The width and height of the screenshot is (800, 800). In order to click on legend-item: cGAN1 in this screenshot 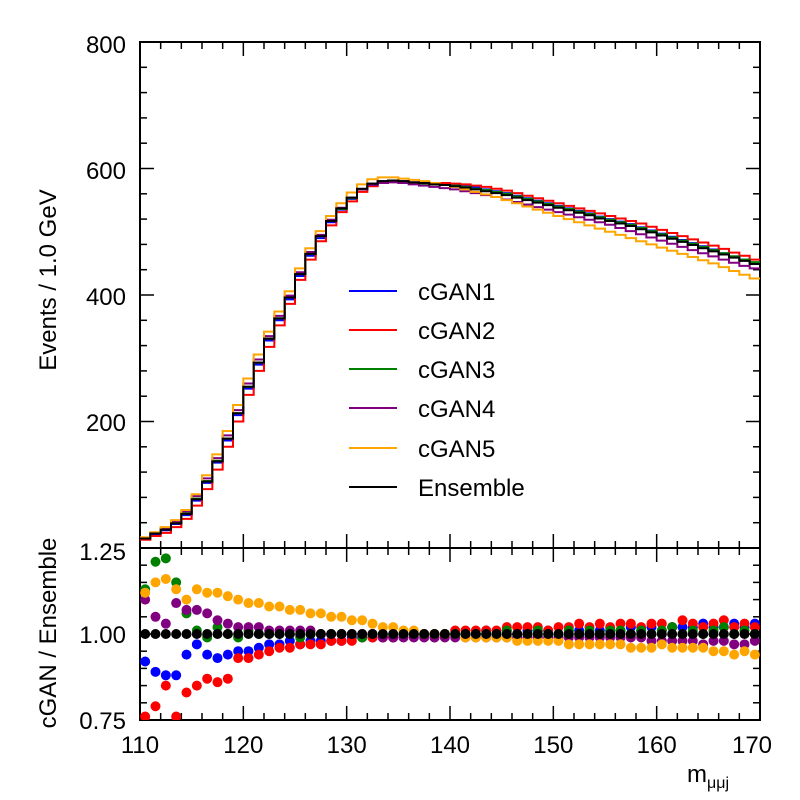, I will do `click(422, 292)`.